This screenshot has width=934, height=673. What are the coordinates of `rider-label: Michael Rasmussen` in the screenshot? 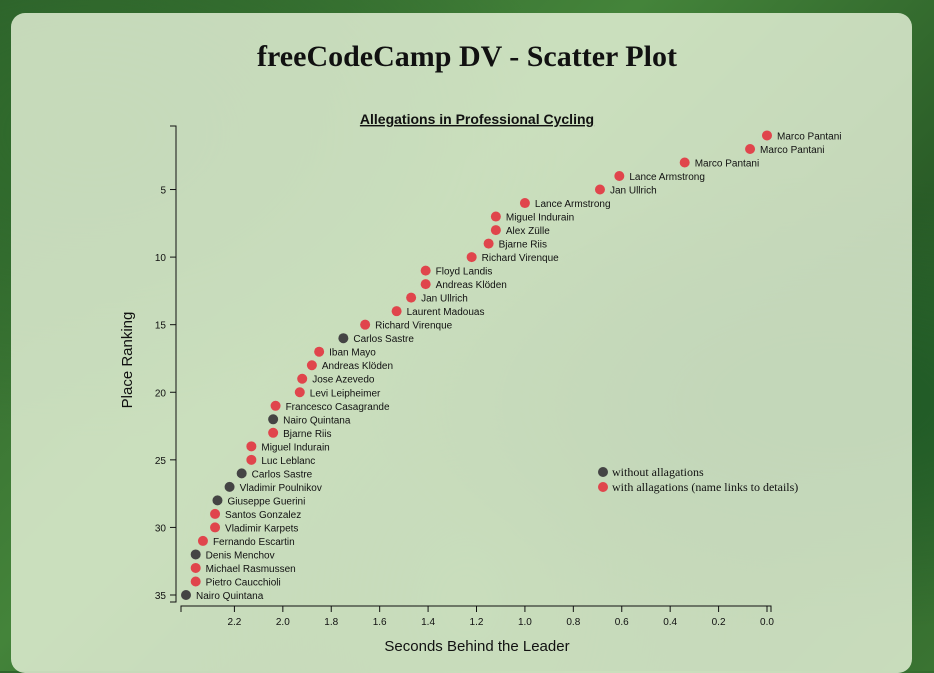 It's located at (251, 569).